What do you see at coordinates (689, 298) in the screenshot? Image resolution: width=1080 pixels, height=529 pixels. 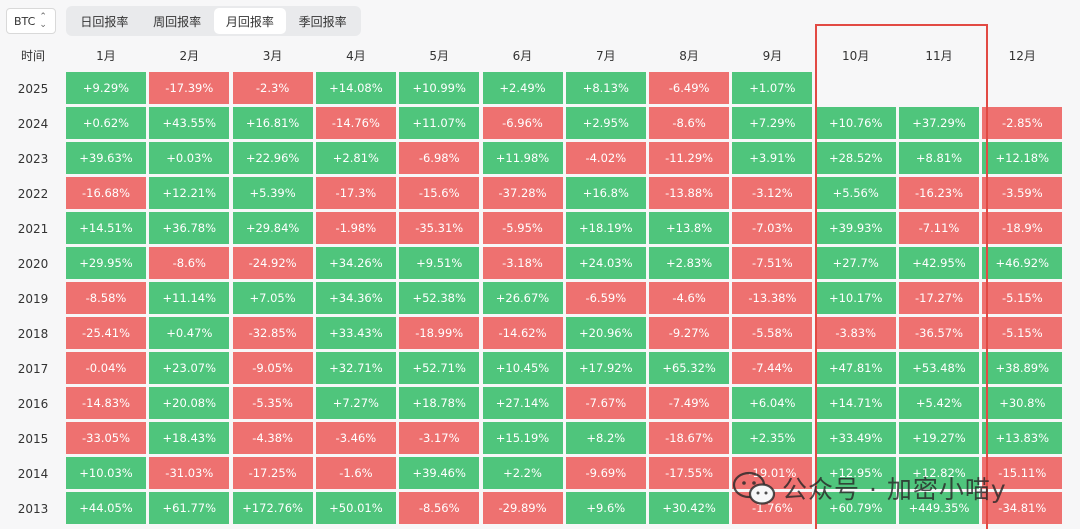 I see `return-cell: -4.6%` at bounding box center [689, 298].